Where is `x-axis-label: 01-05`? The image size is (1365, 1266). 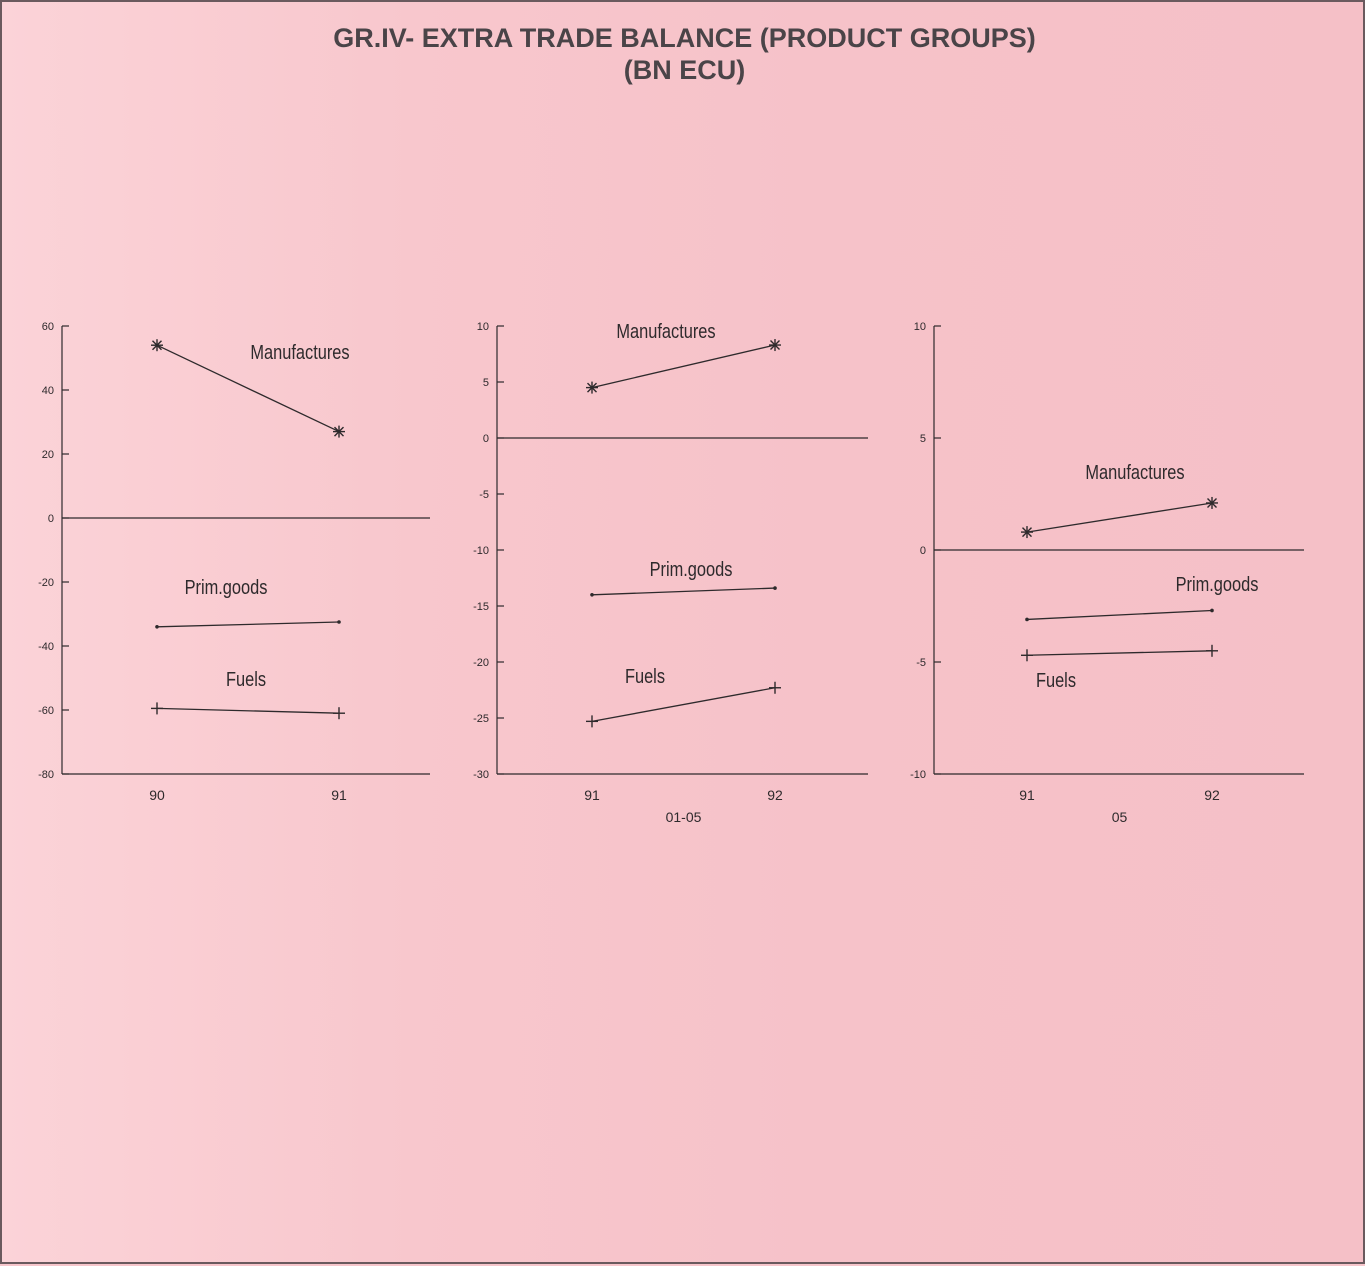
x-axis-label: 01-05 is located at coordinates (684, 817).